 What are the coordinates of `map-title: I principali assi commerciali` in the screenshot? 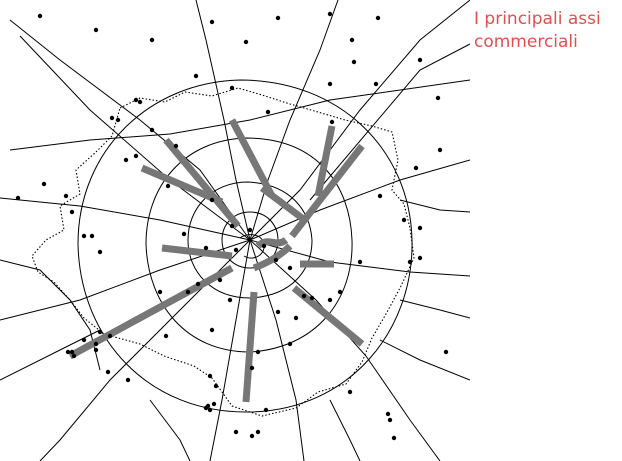 It's located at (547, 31).